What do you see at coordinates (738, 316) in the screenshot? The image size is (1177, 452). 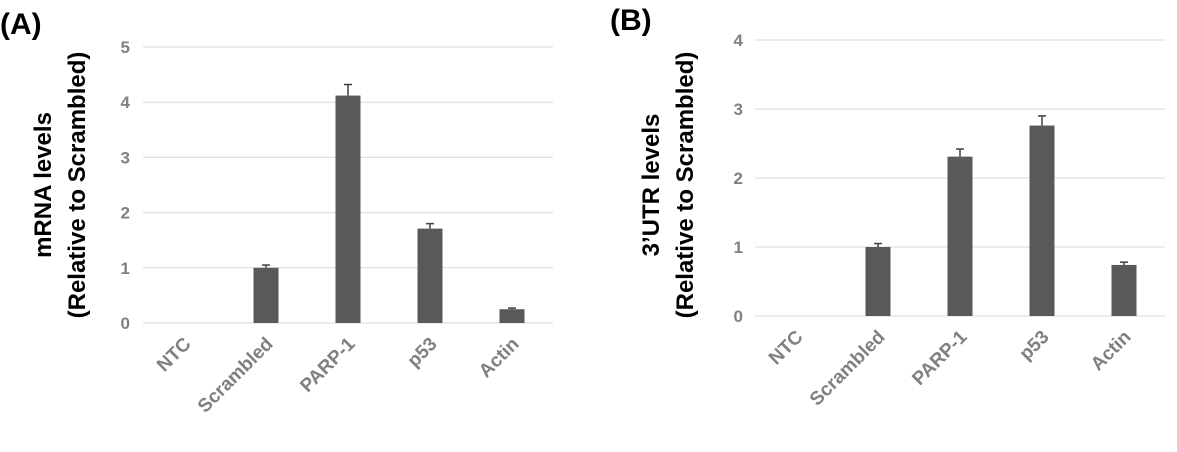 I see `panel-b-ytick-label: 0` at bounding box center [738, 316].